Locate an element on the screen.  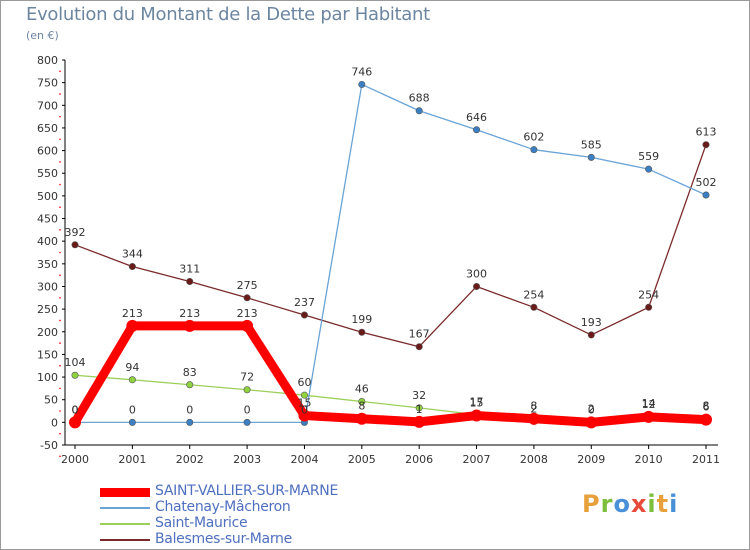
data-label-3: 254 is located at coordinates (533, 294).